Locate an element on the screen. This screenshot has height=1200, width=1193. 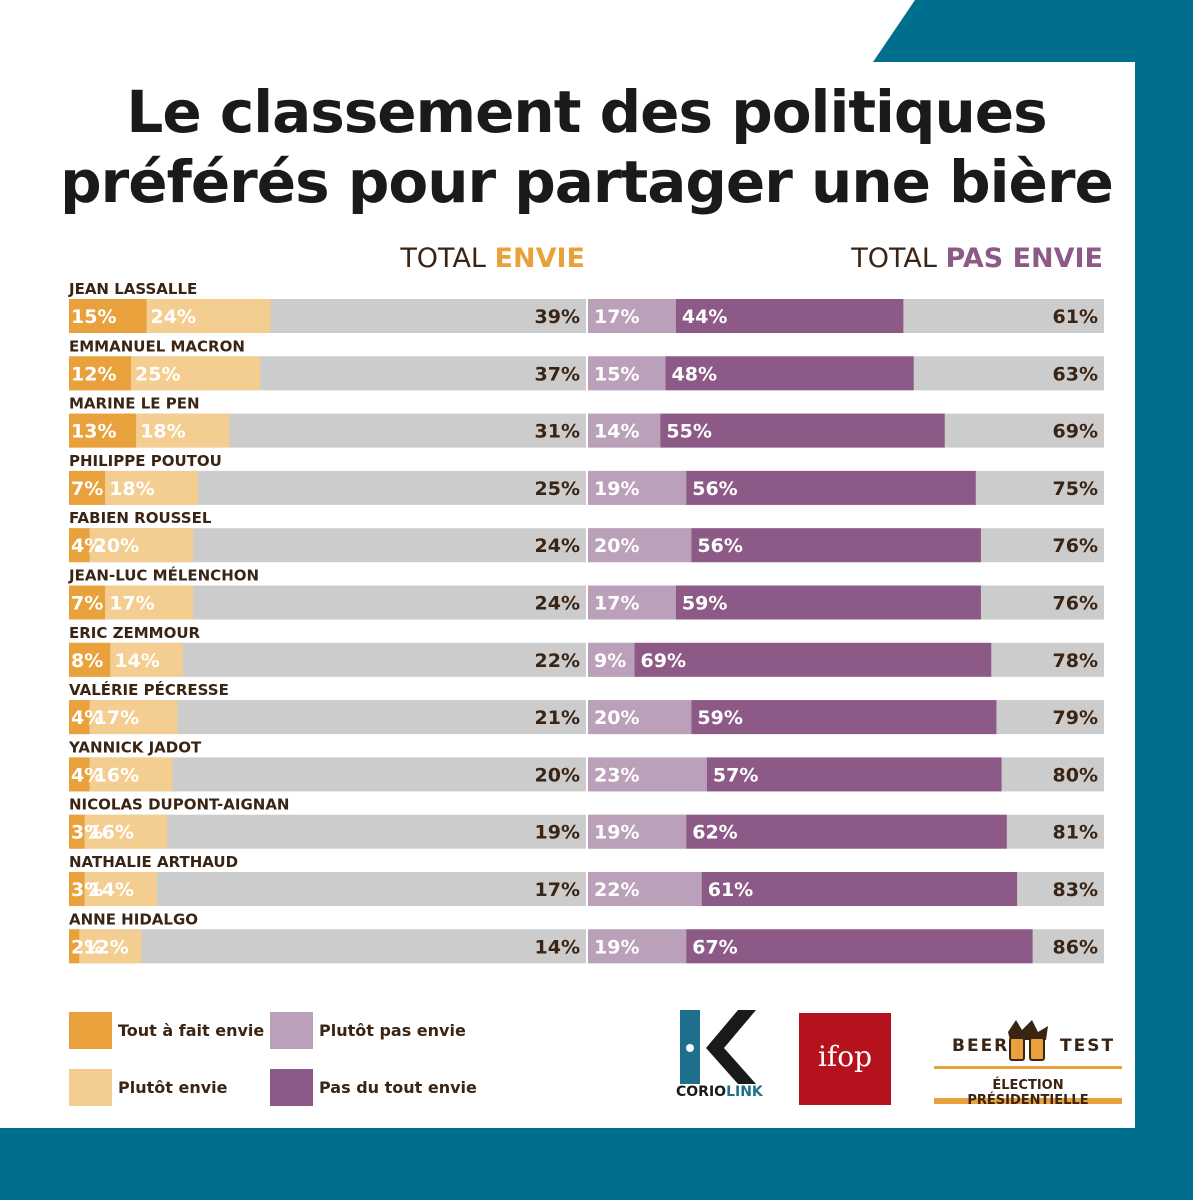
candidate-name: VALÉRIE PÉCRESSE is located at coordinates (149, 689).